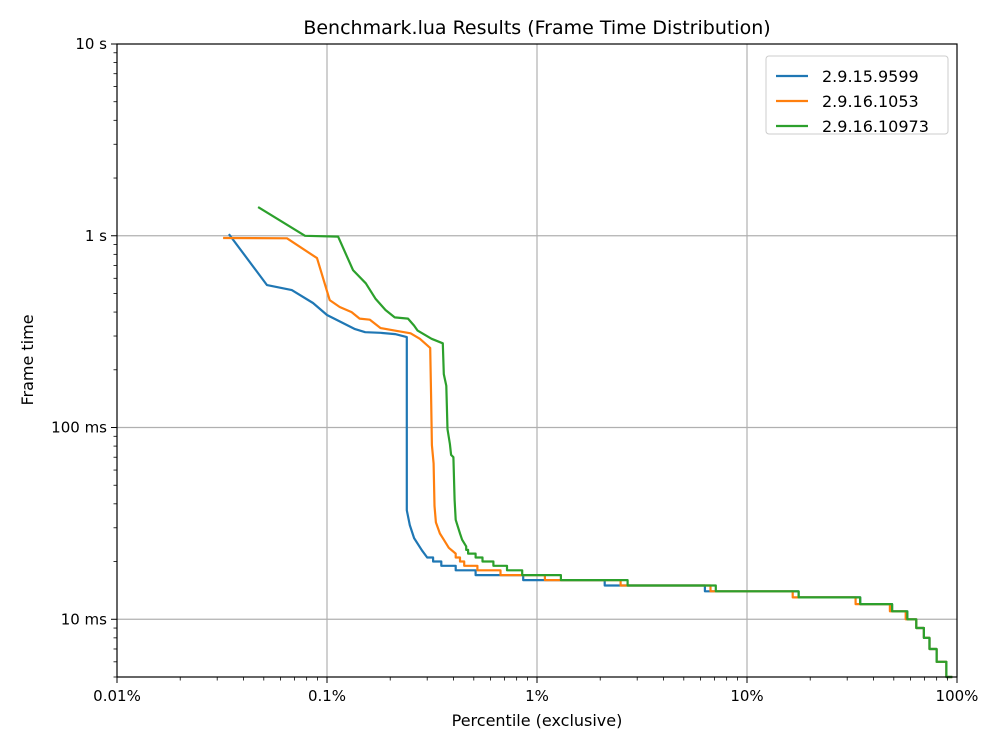 This screenshot has width=1000, height=754. I want to click on y-tick-label: 10 ms, so click(84, 619).